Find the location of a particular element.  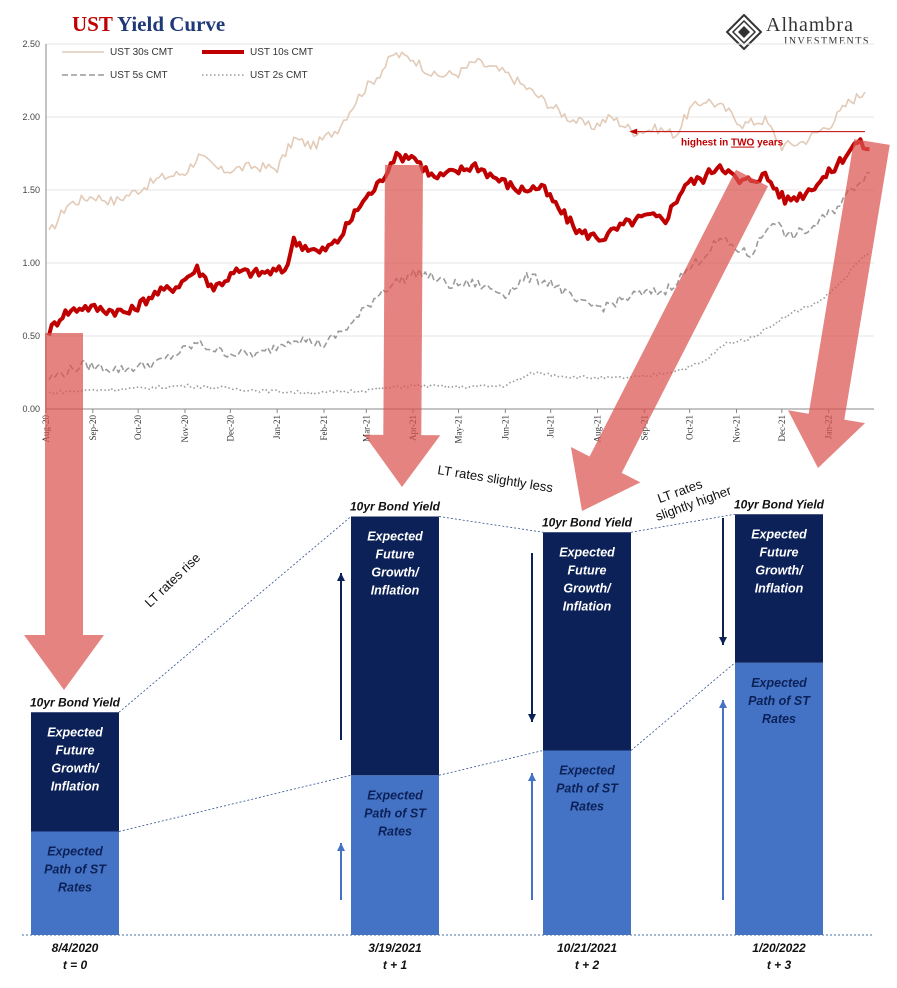

annotation-arrow-head is located at coordinates (633, 131).